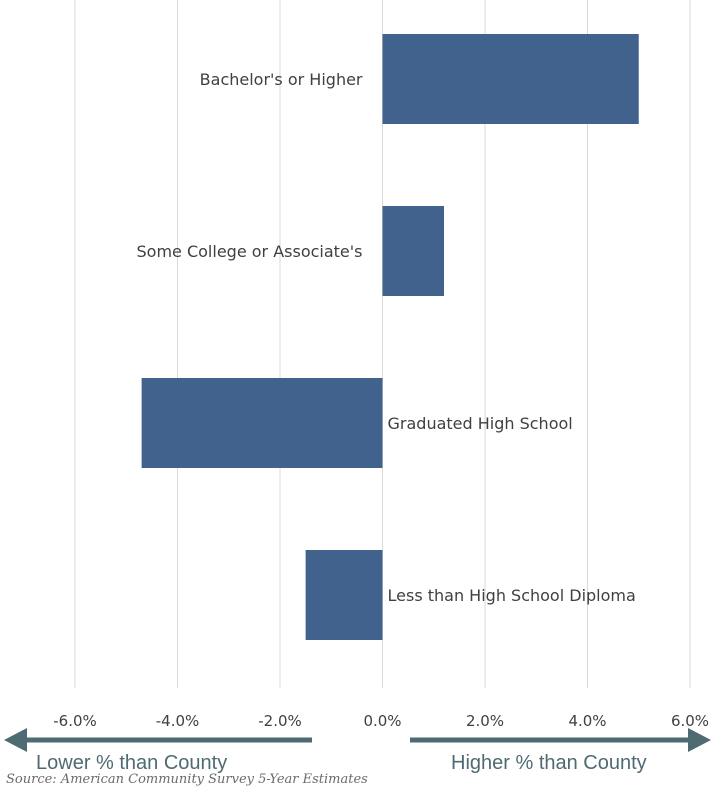 This screenshot has height=795, width=713. What do you see at coordinates (131, 763) in the screenshot?
I see `left-arrow-label: Lower % than County` at bounding box center [131, 763].